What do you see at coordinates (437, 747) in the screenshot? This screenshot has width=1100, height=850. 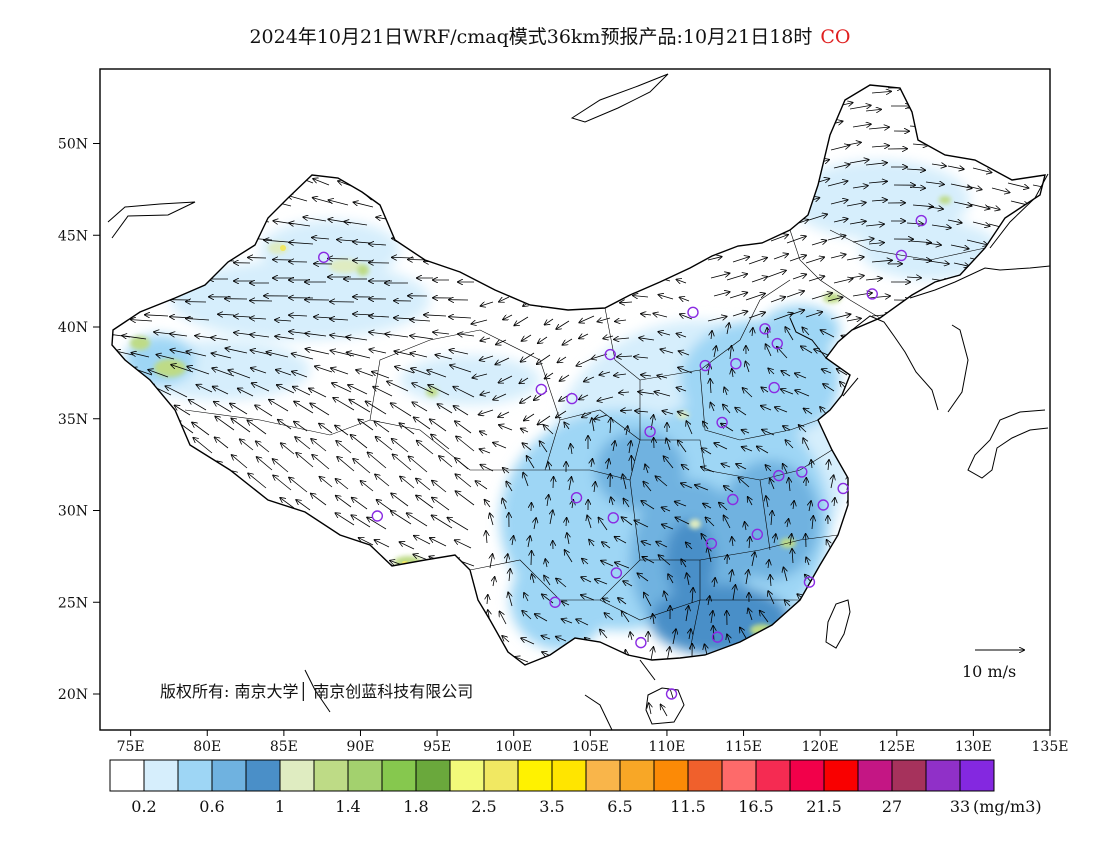 I see `lon-tick-label: 95E` at bounding box center [437, 747].